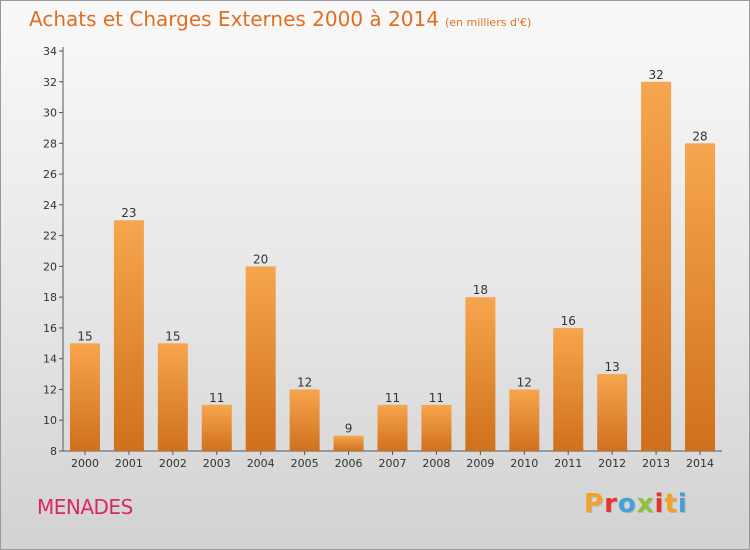 This screenshot has height=550, width=750. What do you see at coordinates (50, 359) in the screenshot?
I see `y-tick-label: 14` at bounding box center [50, 359].